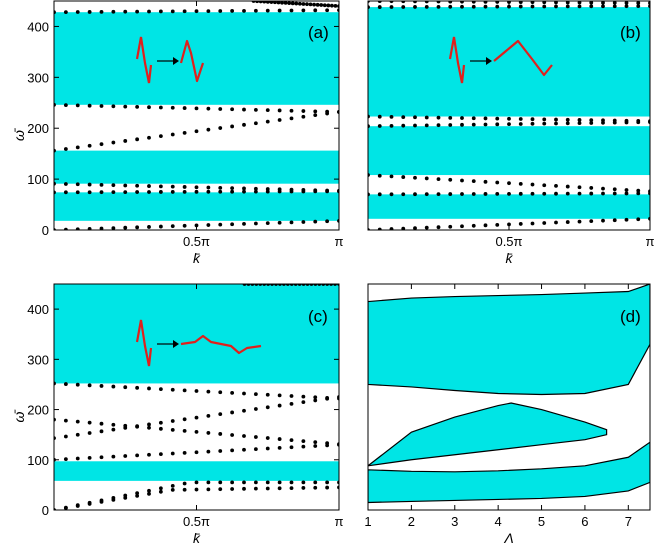 Image resolution: width=654 pixels, height=554 pixels. Describe the element at coordinates (630, 316) in the screenshot. I see `panel-label: (d)` at that location.